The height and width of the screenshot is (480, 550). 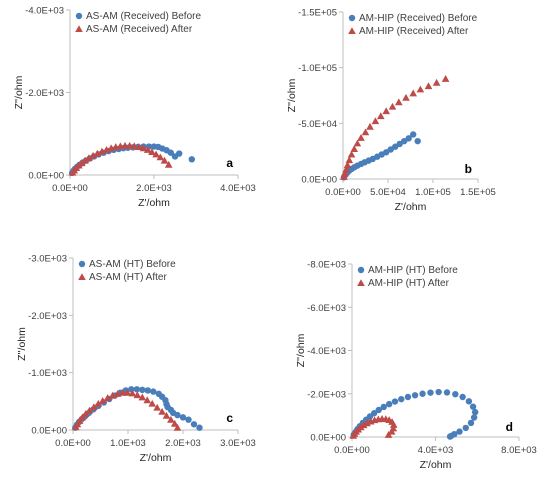 What do you see at coordinates (414, 31) in the screenshot?
I see `legend-label: AM-HIP (Received) After` at bounding box center [414, 31].